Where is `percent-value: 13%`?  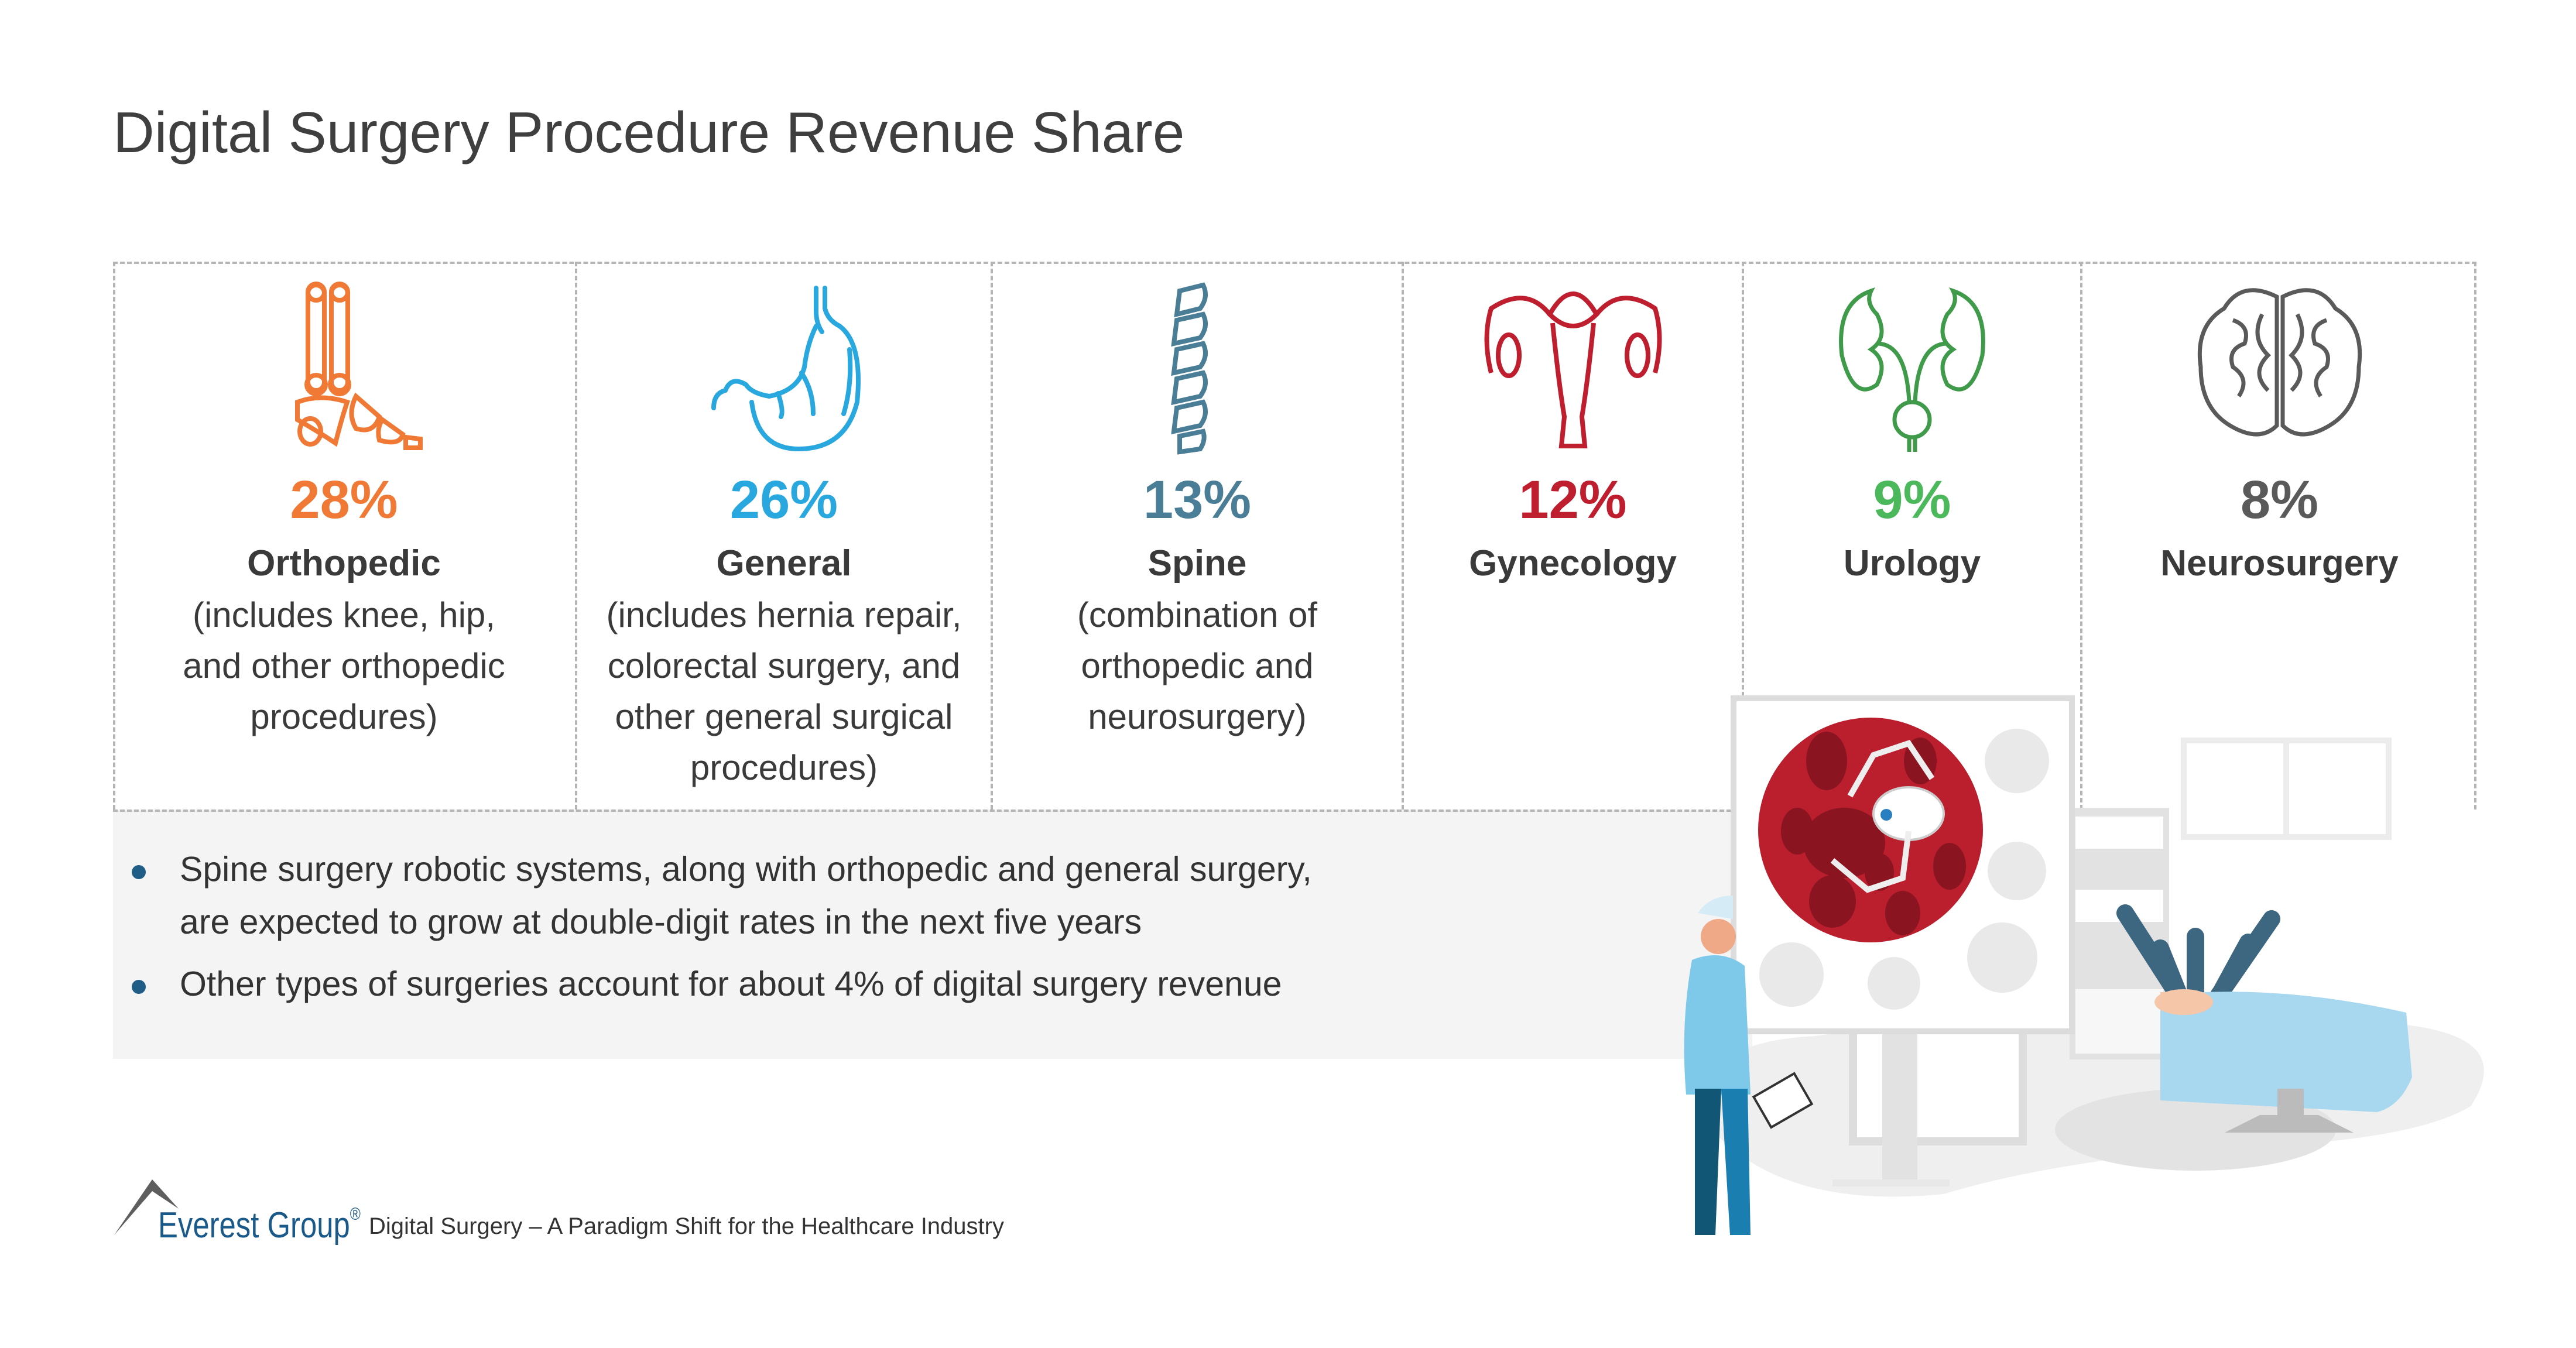 percent-value: 13% is located at coordinates (1197, 500).